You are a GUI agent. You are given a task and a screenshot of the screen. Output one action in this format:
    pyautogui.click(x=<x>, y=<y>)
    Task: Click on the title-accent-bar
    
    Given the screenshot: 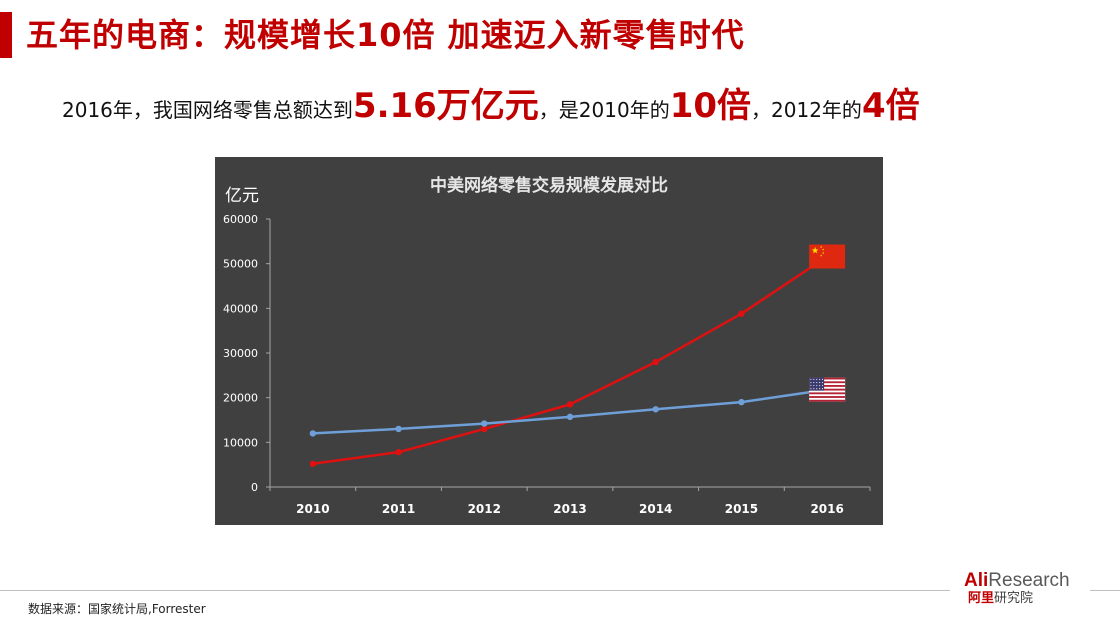 What is the action you would take?
    pyautogui.click(x=6, y=35)
    